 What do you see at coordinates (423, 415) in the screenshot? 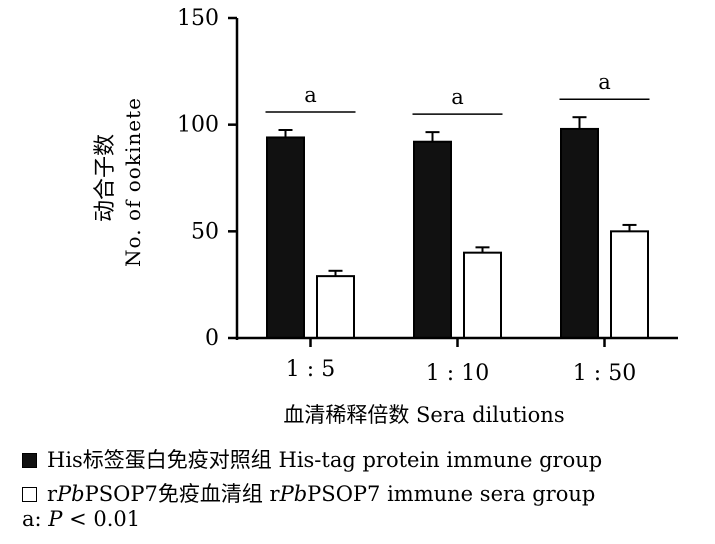
I see `x-axis-label: 血清稀释倍数 Sera dilutions` at bounding box center [423, 415].